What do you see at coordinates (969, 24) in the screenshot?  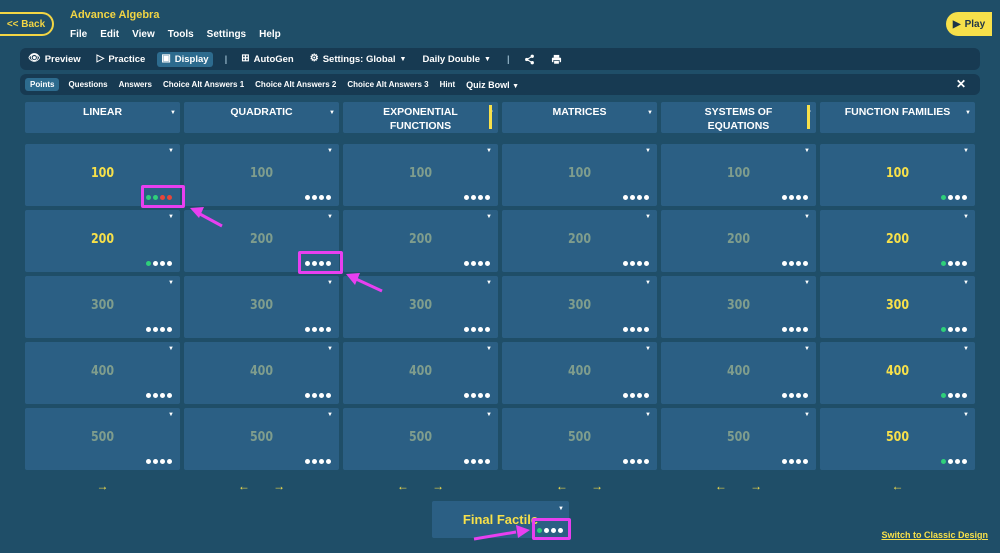 I see `play-button: ▶ Play` at bounding box center [969, 24].